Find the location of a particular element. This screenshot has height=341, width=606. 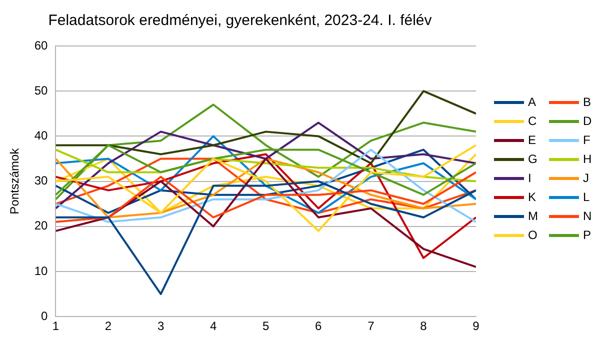

legend-label: D is located at coordinates (587, 121).